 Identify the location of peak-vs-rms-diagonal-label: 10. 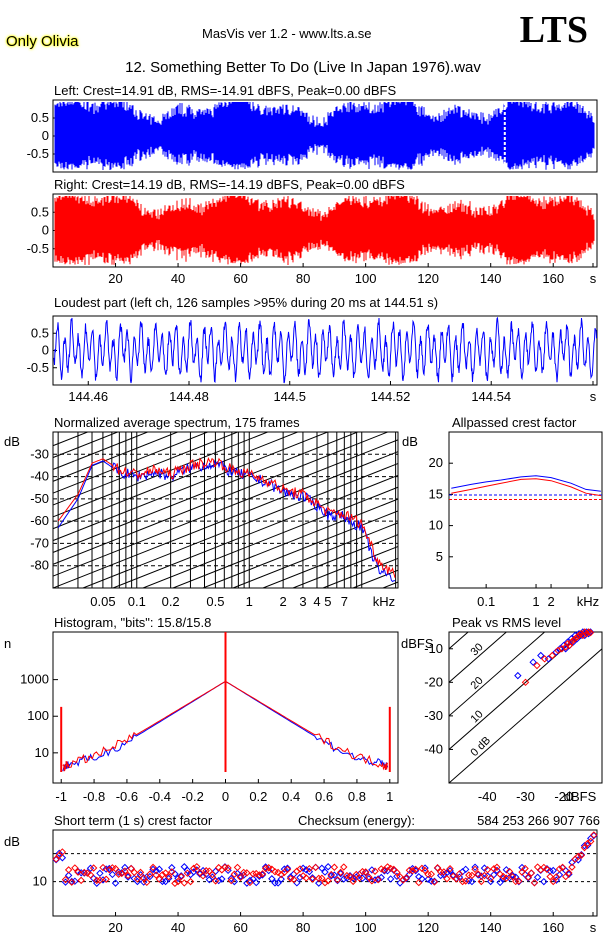
(477, 716).